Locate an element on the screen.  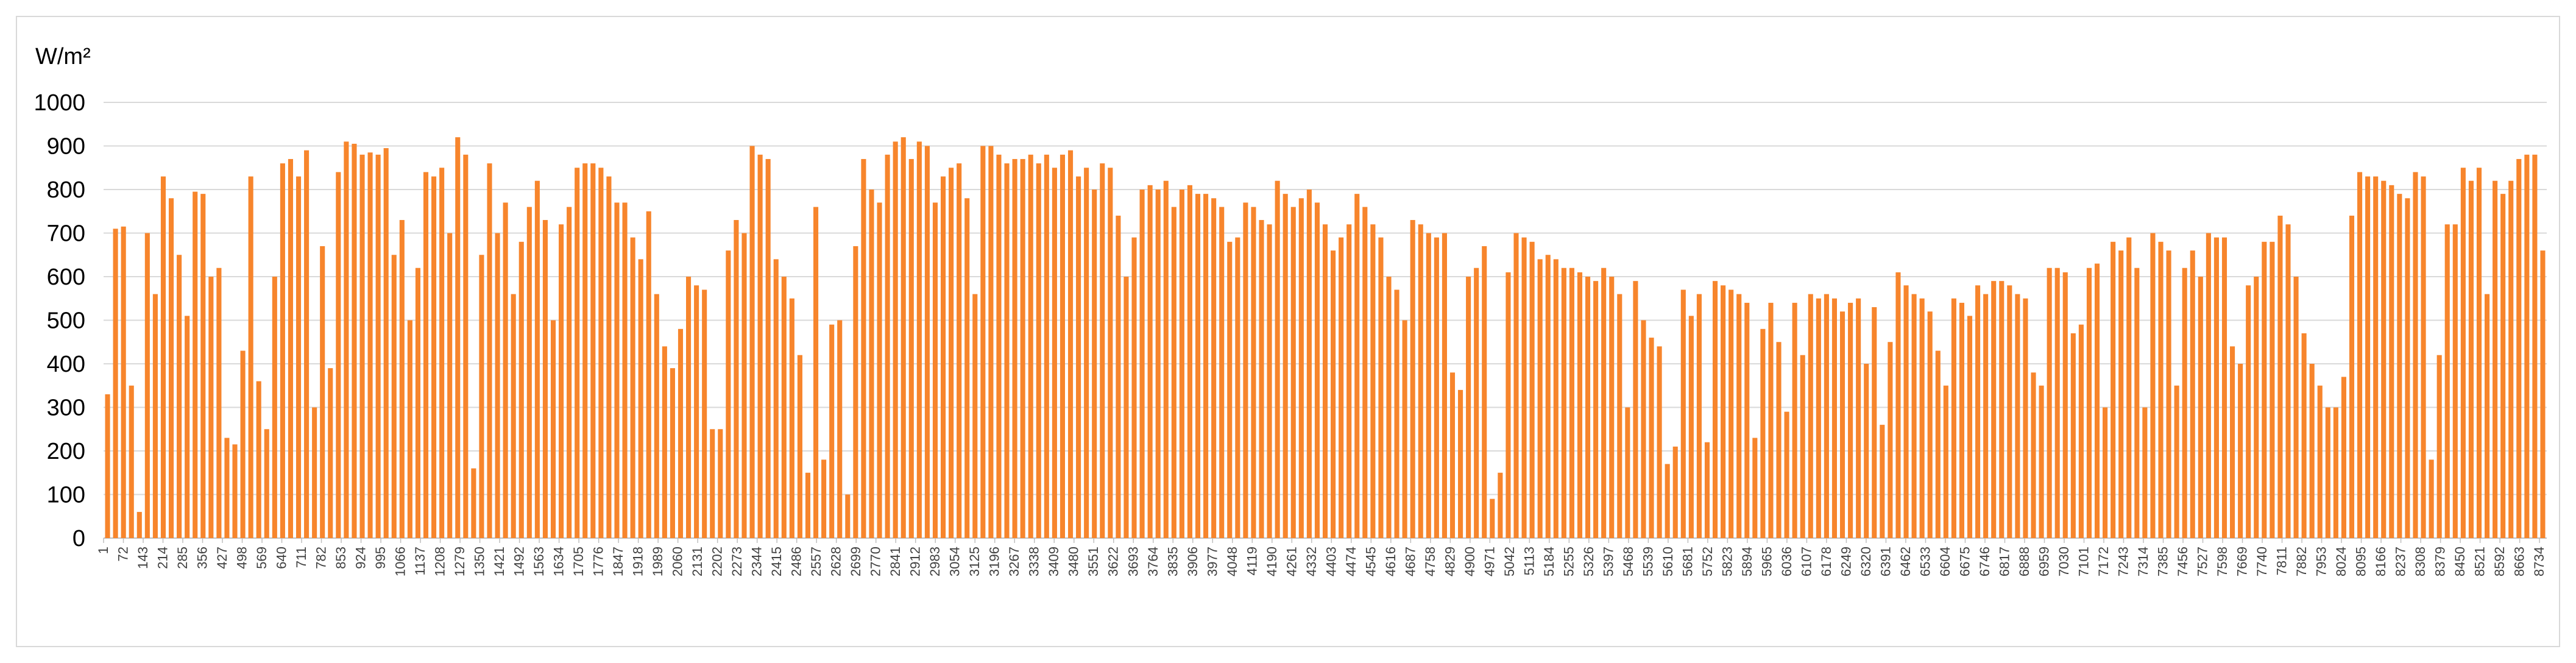
x-tick-label: 3906 is located at coordinates (1192, 561).